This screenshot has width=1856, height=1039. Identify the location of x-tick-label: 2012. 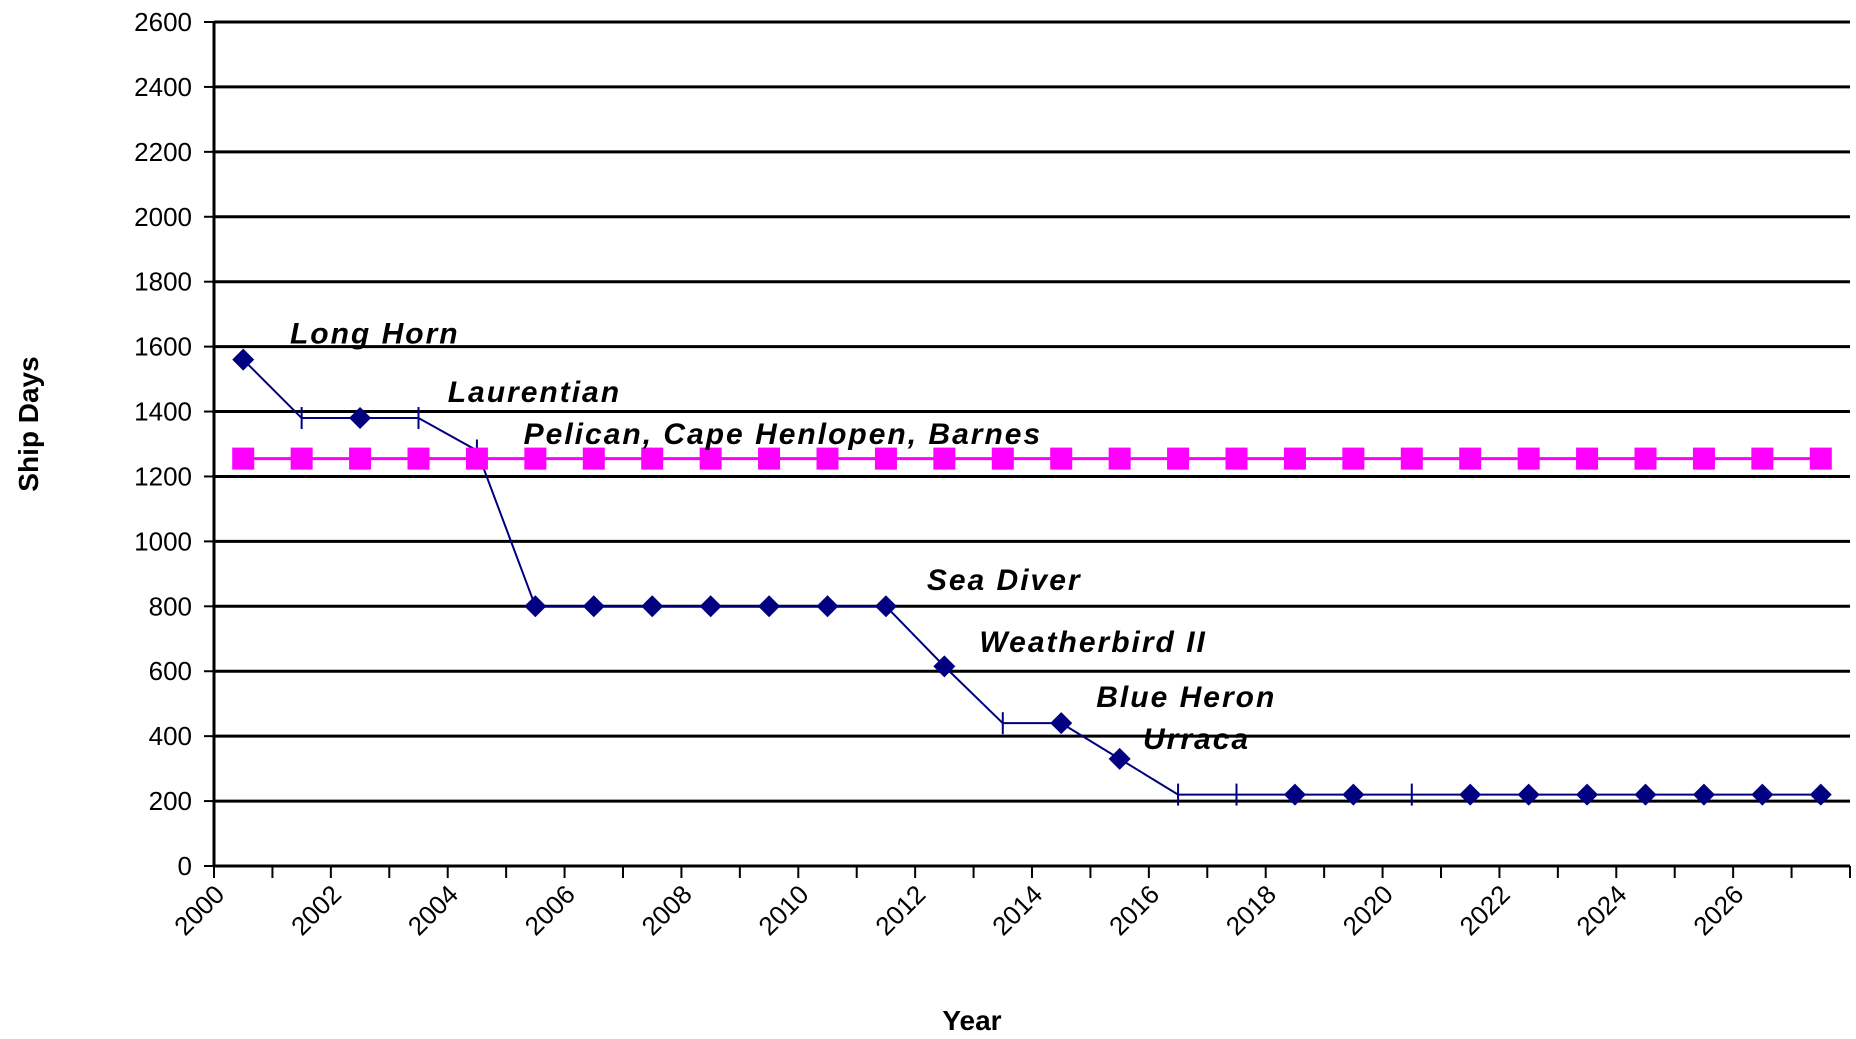
(900, 910).